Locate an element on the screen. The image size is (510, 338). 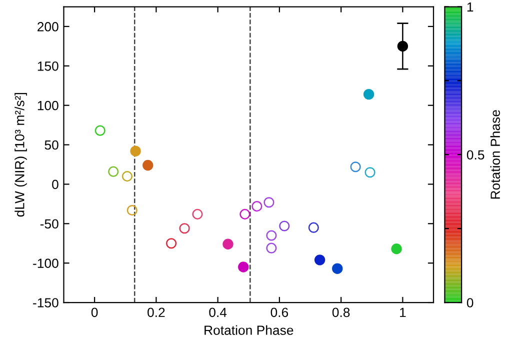
x-tick-label: 1 is located at coordinates (403, 312).